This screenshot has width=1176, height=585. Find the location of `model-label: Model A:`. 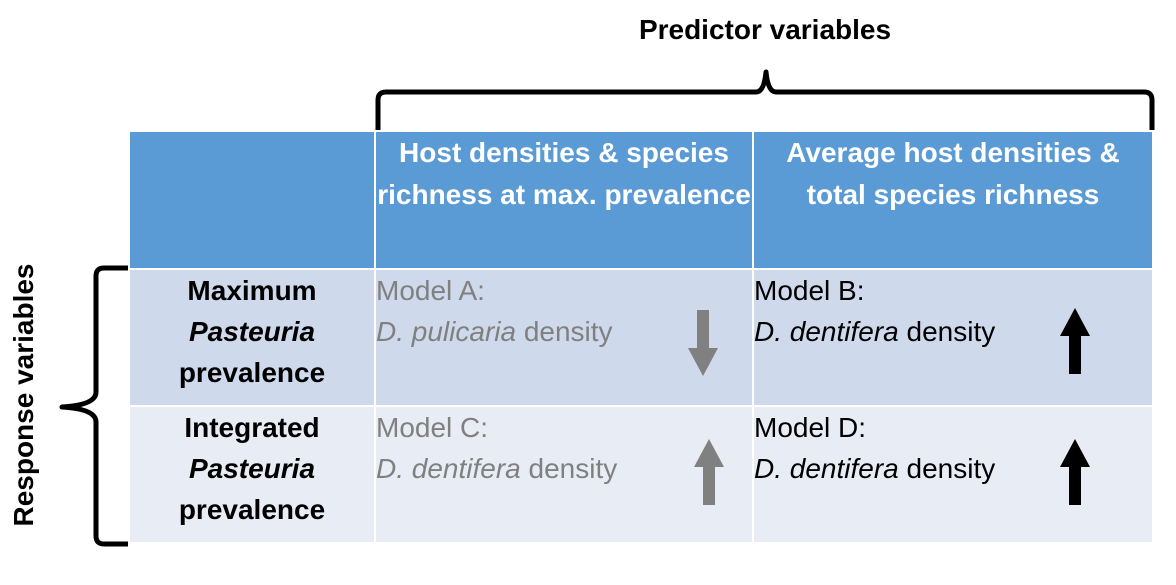

model-label: Model A: is located at coordinates (430, 290).